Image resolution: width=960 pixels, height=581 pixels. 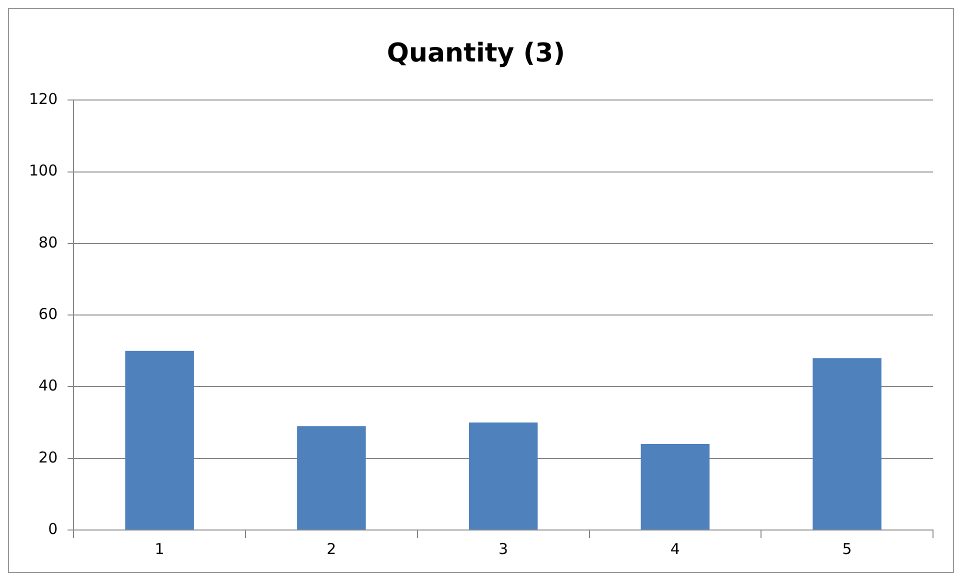 I want to click on y-tick-label: 100, so click(x=43, y=171).